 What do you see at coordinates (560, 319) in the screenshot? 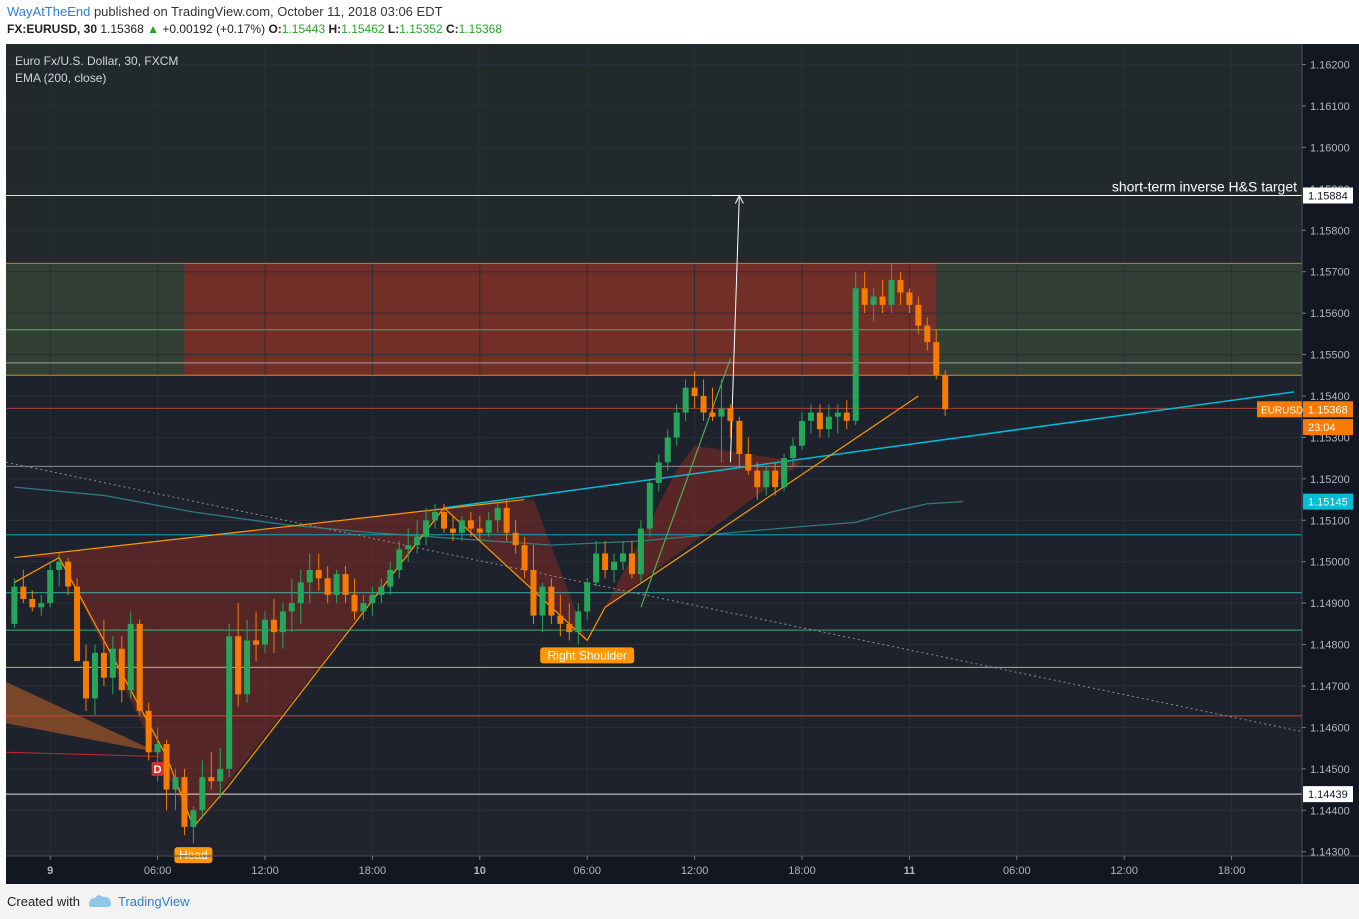
I see `resistance-zone` at bounding box center [560, 319].